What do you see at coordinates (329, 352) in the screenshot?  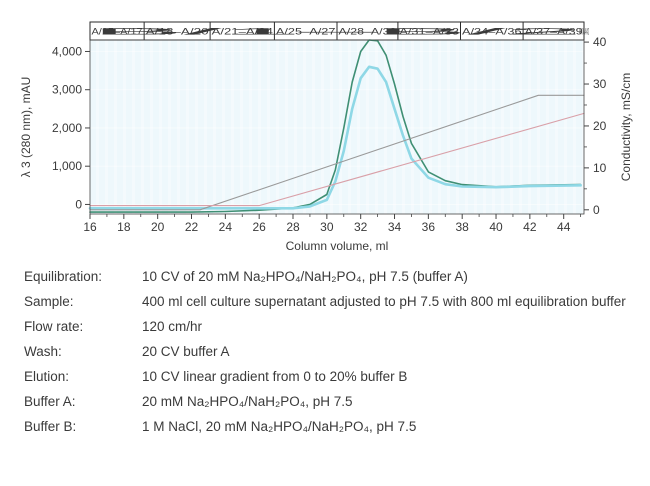 I see `condition-row-wash: Wash: 20 CV buffer A` at bounding box center [329, 352].